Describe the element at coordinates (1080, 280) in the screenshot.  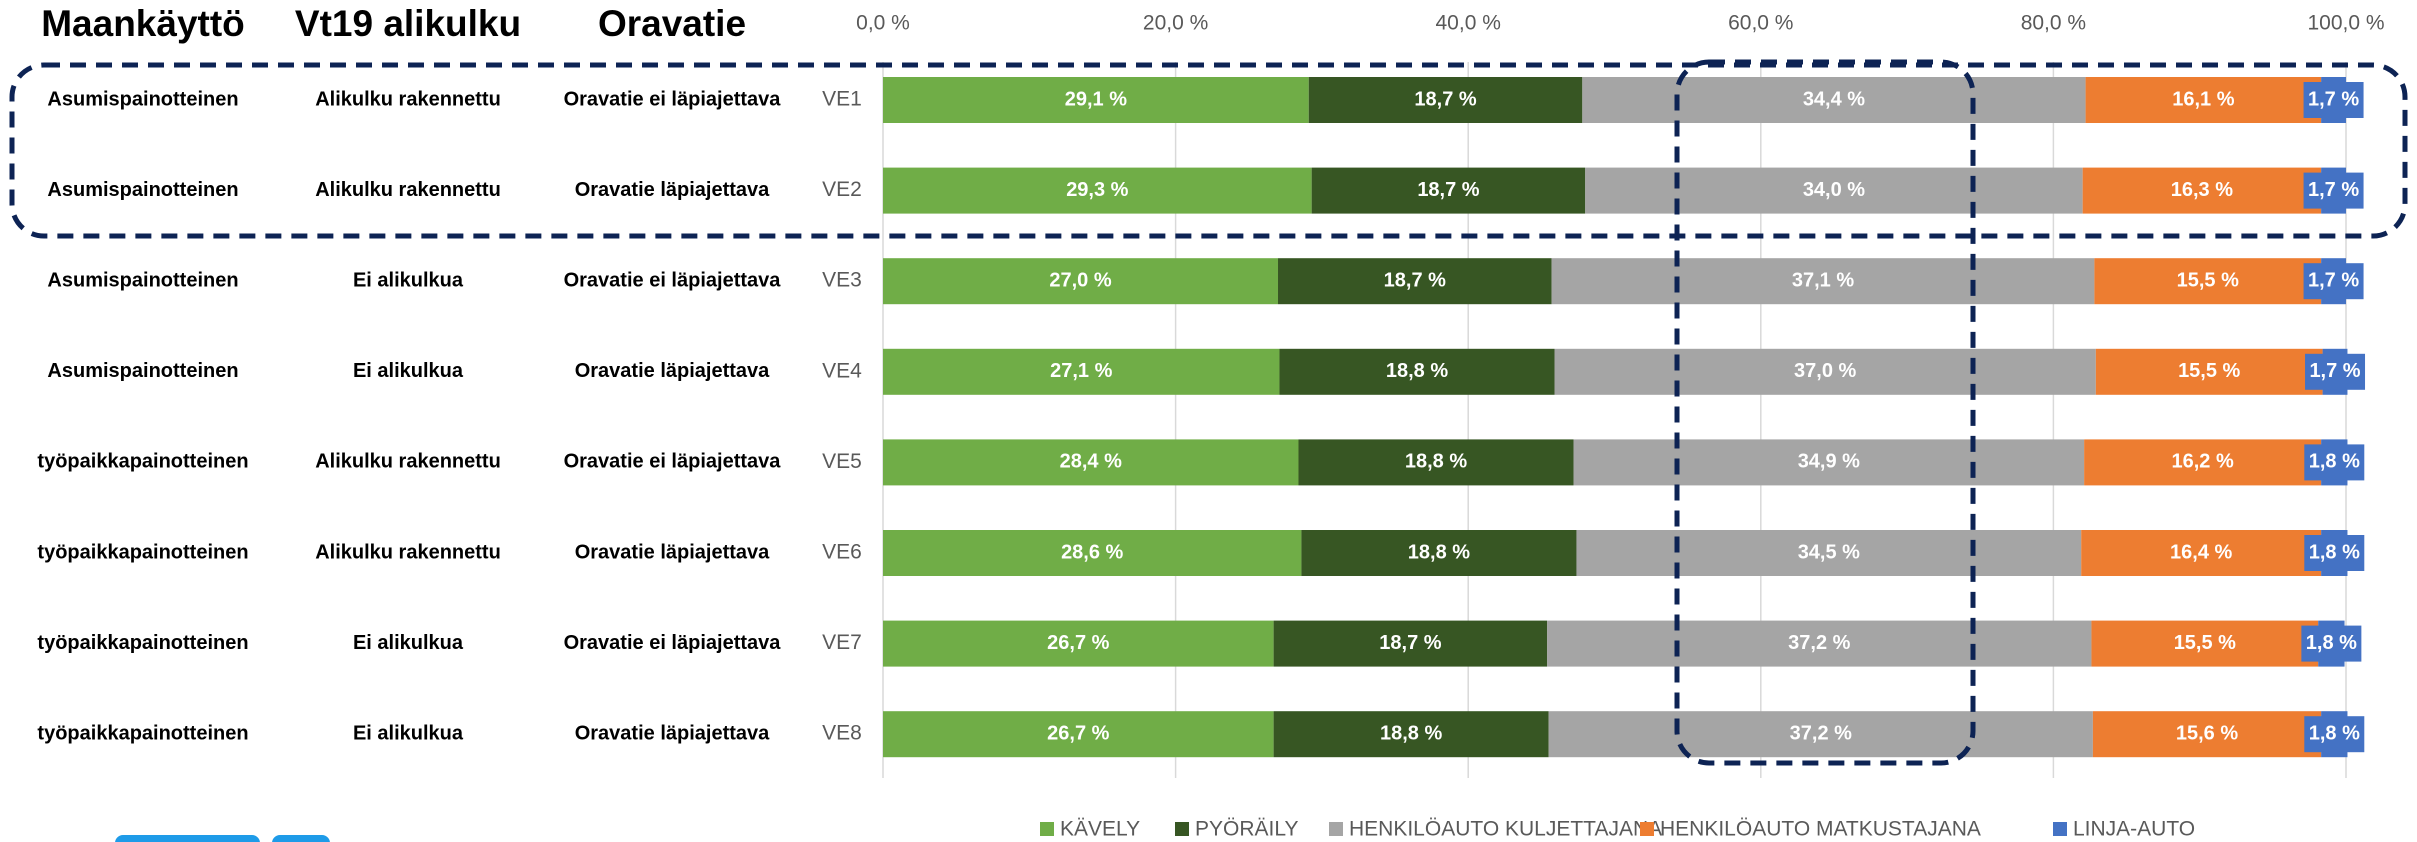
I see `data-label: 27,0 %` at that location.